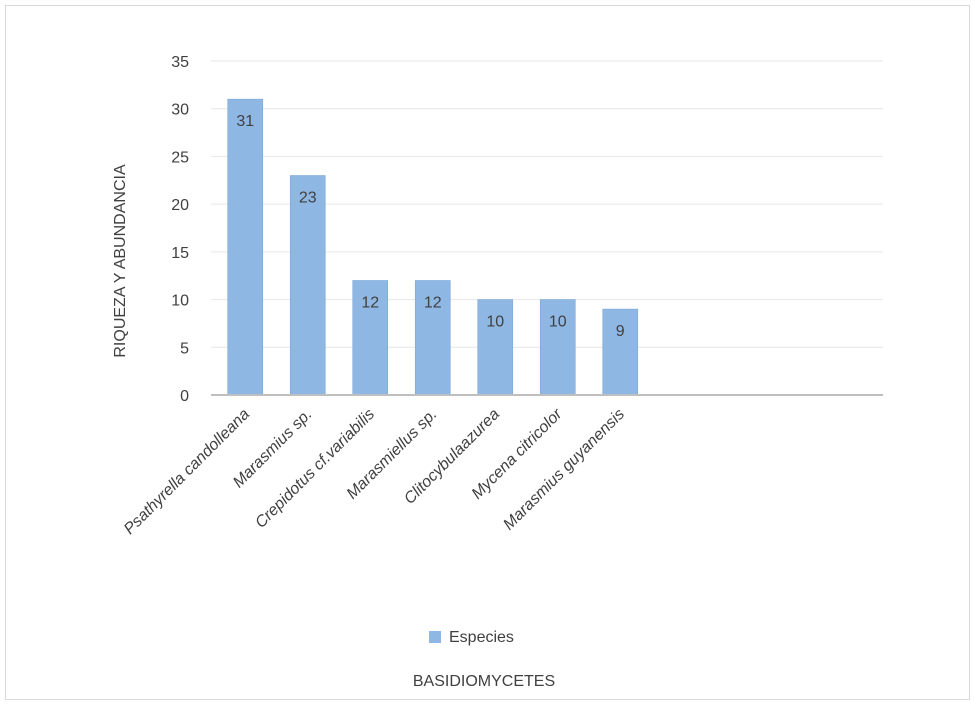 This screenshot has height=706, width=977. What do you see at coordinates (180, 205) in the screenshot?
I see `y-tick-label: 20` at bounding box center [180, 205].